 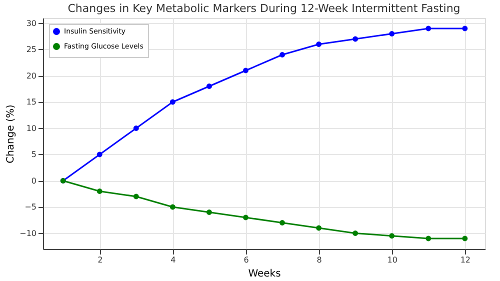 What do you see at coordinates (31, 75) in the screenshot?
I see `y-tick-label: 20` at bounding box center [31, 75].